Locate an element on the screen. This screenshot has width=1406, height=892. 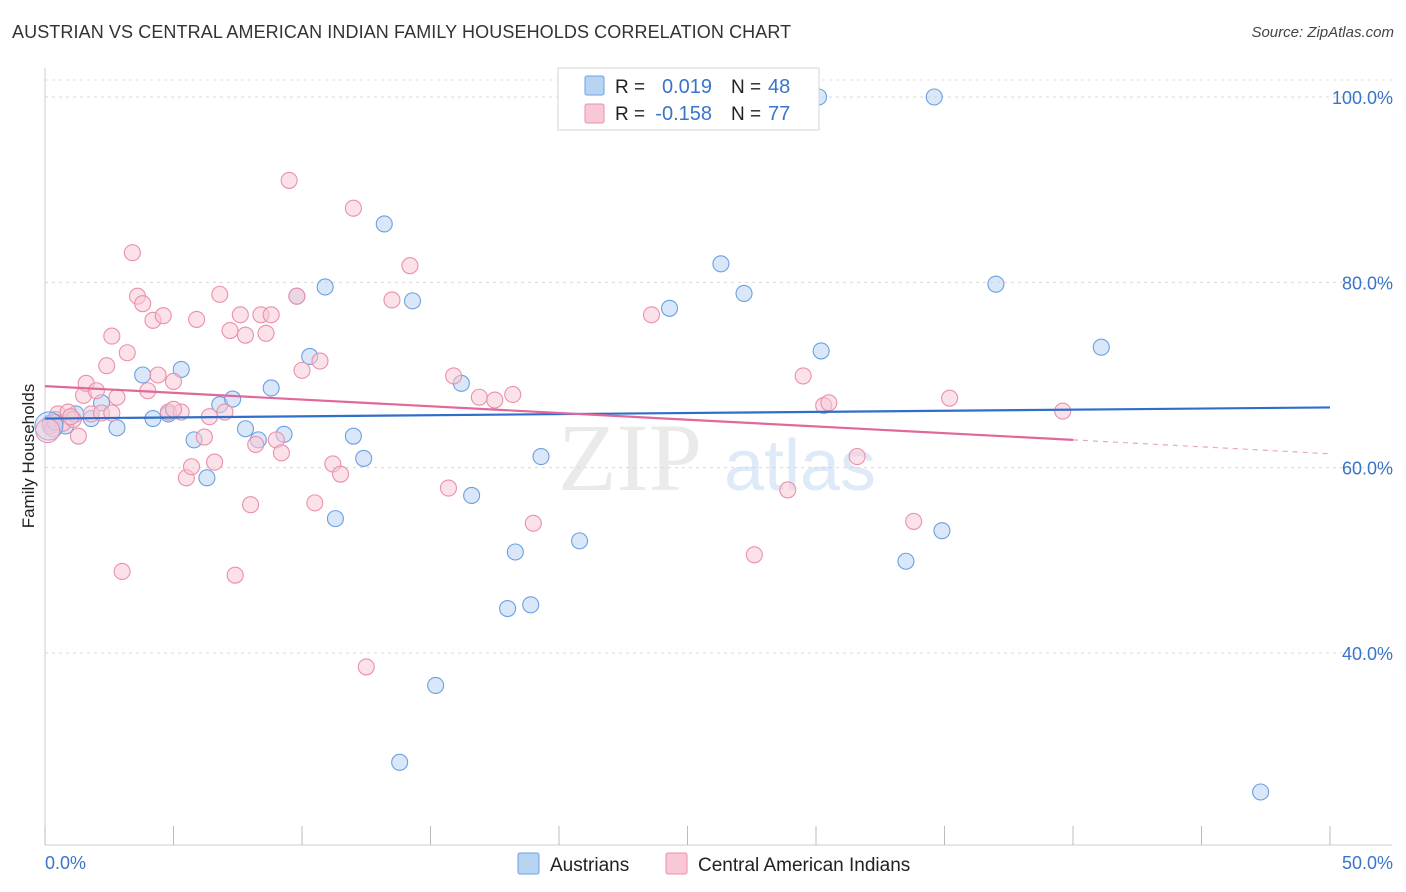
stats-n-label: N = is located at coordinates (746, 114).